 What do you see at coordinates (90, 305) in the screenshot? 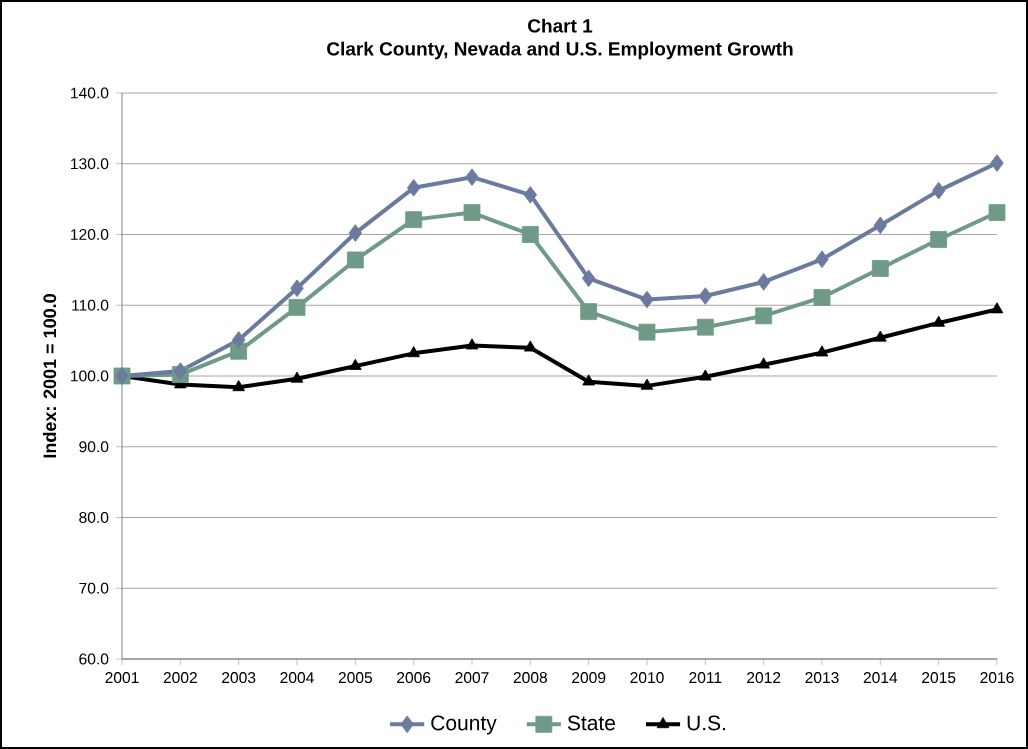
I see `y-tick-label: 110.0` at bounding box center [90, 305].